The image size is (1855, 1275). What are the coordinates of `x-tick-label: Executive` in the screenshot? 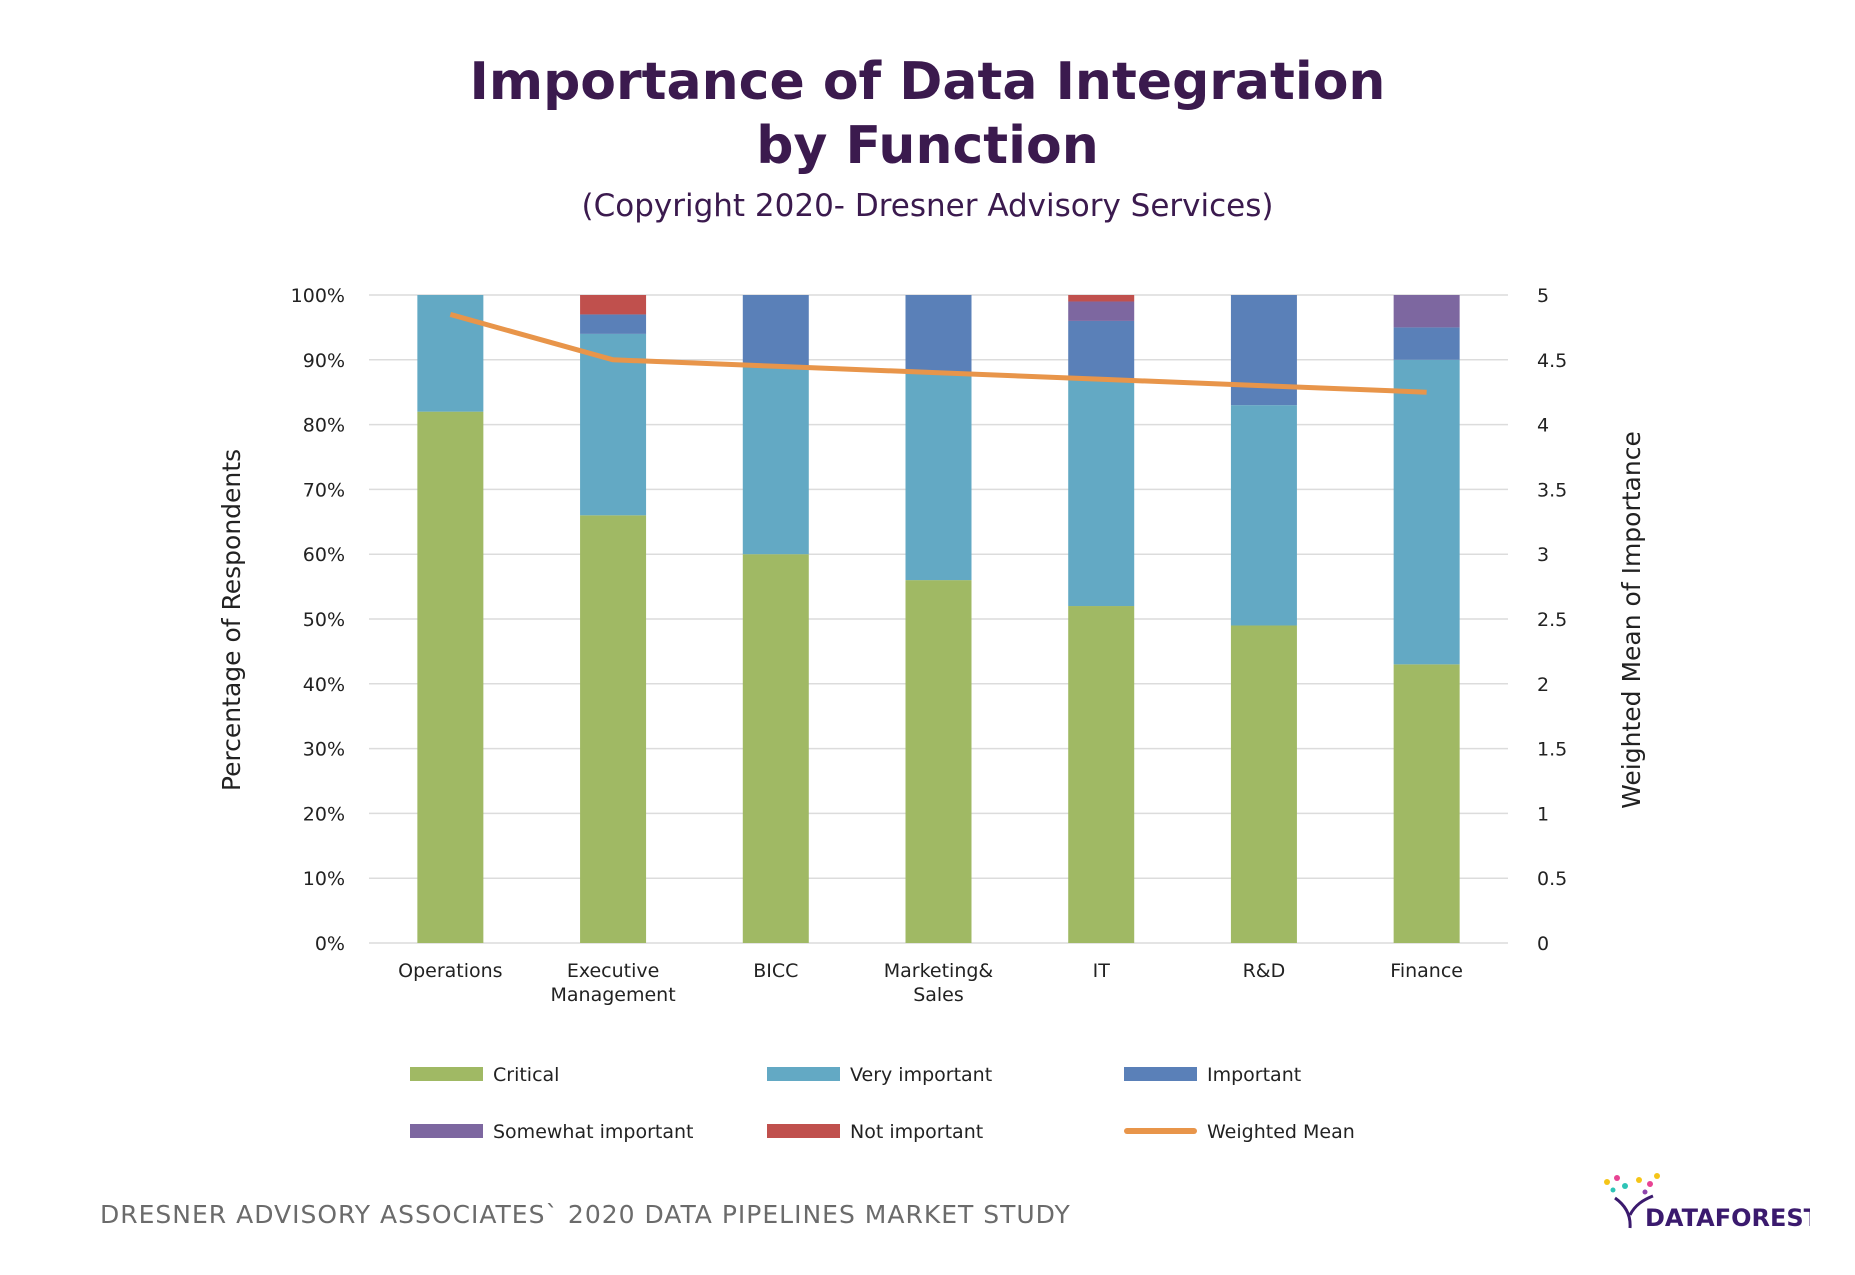 It's located at (613, 971).